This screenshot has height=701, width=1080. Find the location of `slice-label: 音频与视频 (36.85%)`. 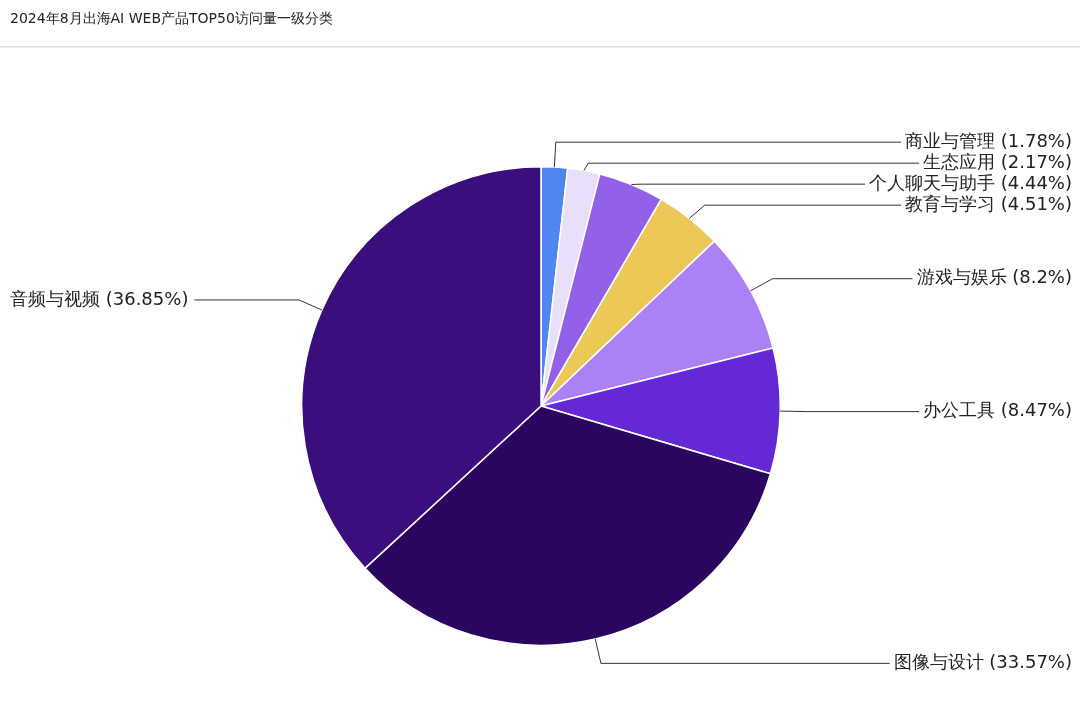

slice-label: 音频与视频 (36.85%) is located at coordinates (99, 298).